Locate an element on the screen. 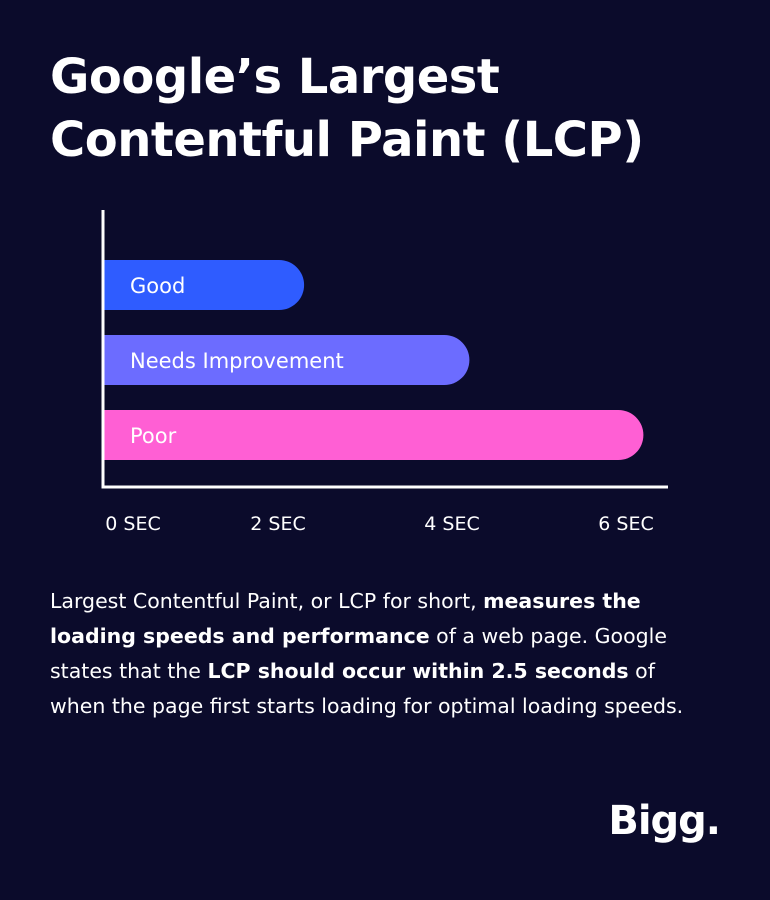 Image resolution: width=770 pixels, height=900 pixels. x-tick-label: 0 SEC is located at coordinates (132, 524).